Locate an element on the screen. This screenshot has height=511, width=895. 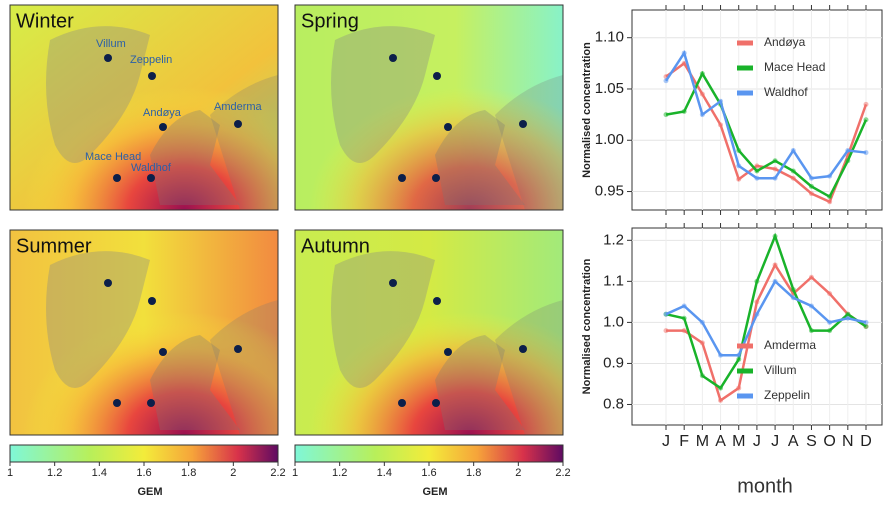
colorbar-tick-label: 2 is located at coordinates (518, 473).